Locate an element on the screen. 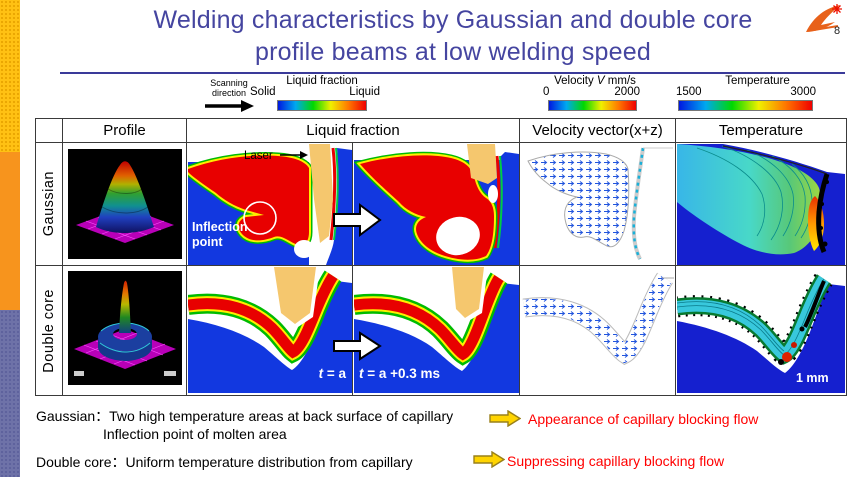 Image resolution: width=853 pixels, height=480 pixels. double-core-note-label: Double core： is located at coordinates (81, 462).